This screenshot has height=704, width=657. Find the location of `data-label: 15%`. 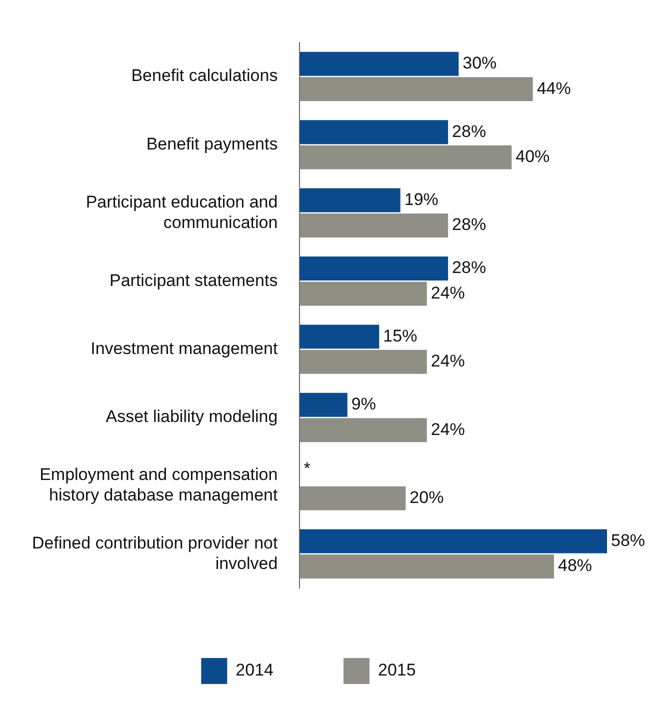

data-label: 15% is located at coordinates (400, 336).